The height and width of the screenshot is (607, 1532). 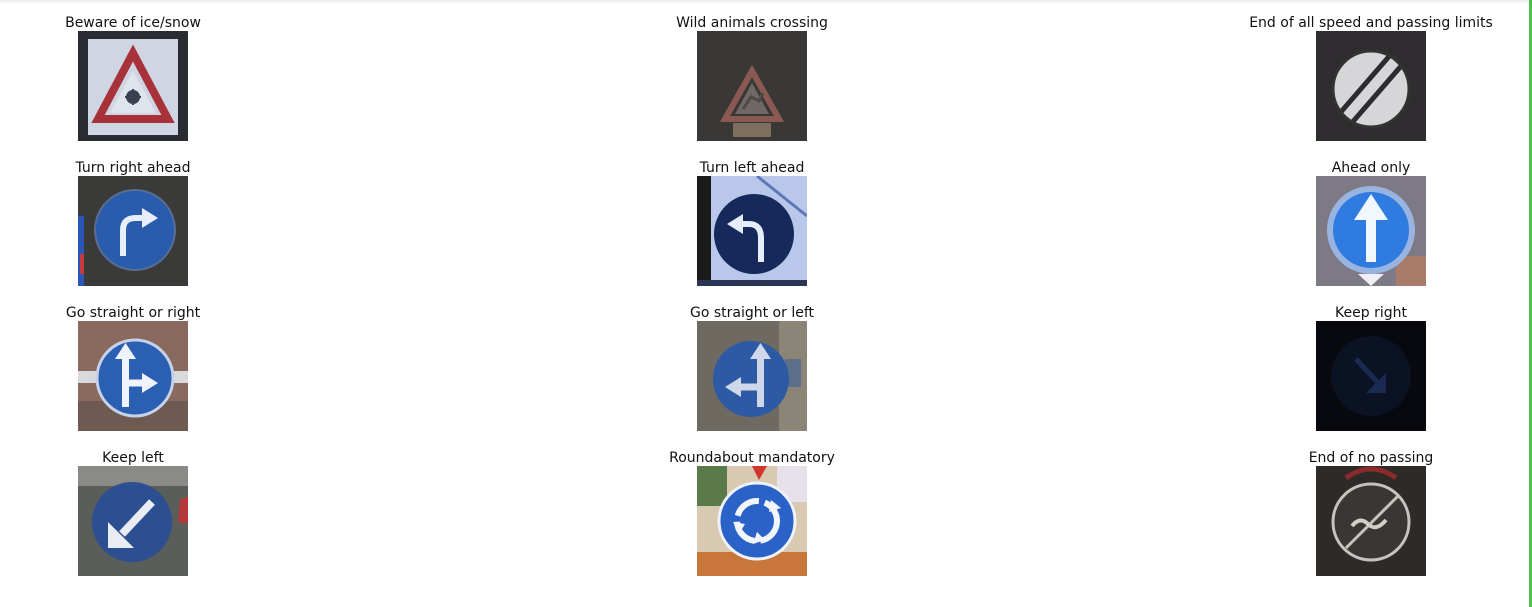 I want to click on sign-cell: Beware of ice/snow, so click(x=151, y=85).